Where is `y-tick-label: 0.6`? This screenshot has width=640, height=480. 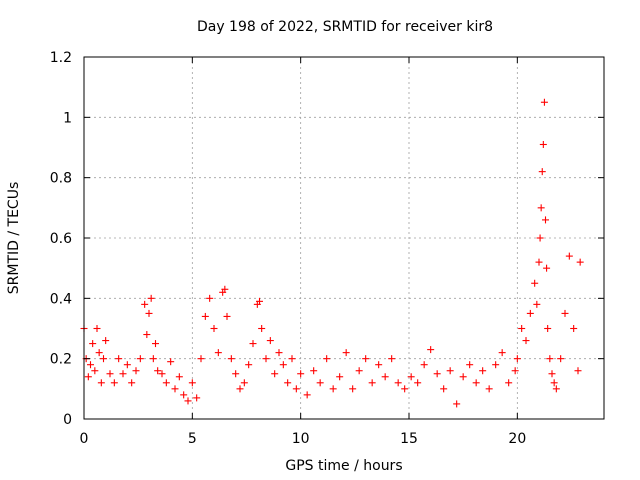 y-tick-label: 0.6 is located at coordinates (61, 239).